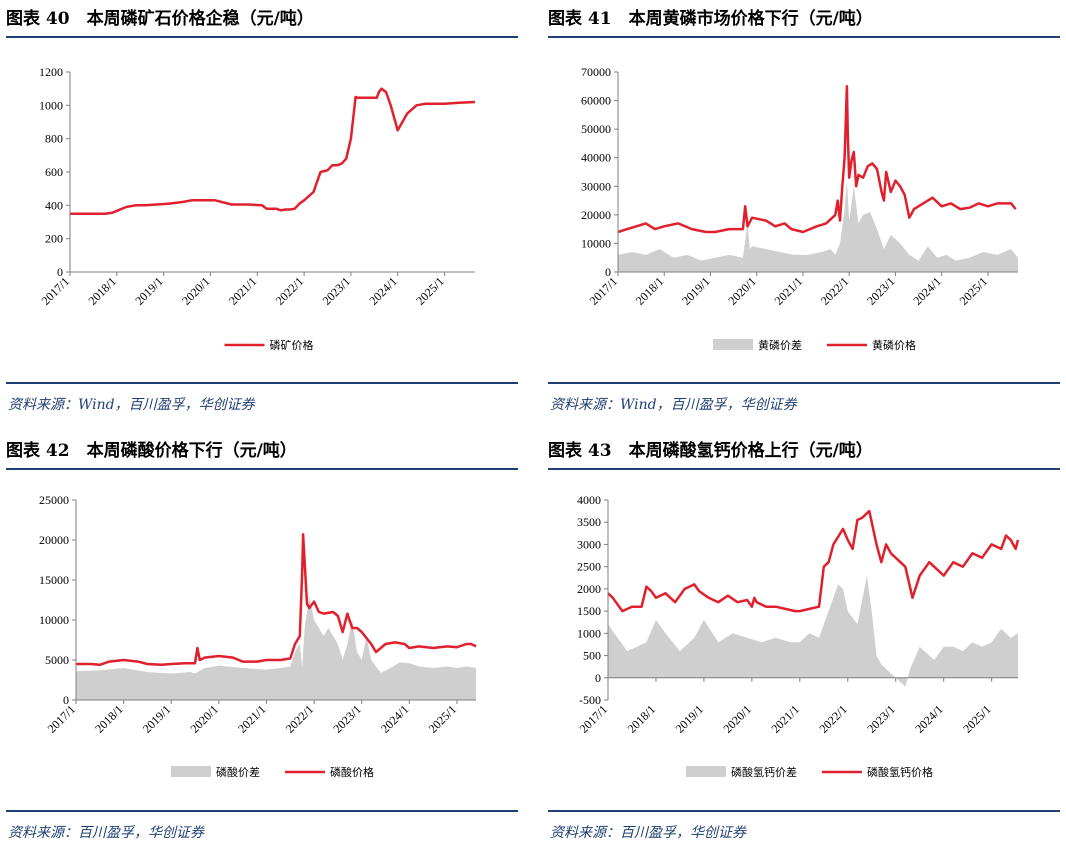  I want to click on y-tick-label: 70000, so click(596, 72).